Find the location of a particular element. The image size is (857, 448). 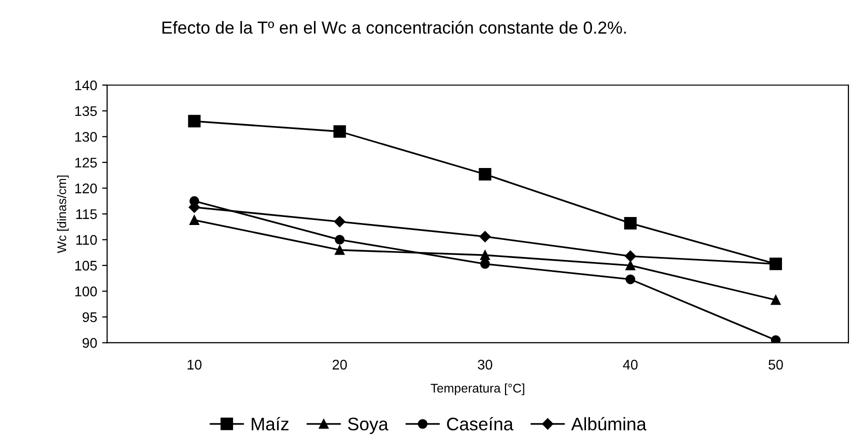

y-tick-label: 135 is located at coordinates (86, 111).